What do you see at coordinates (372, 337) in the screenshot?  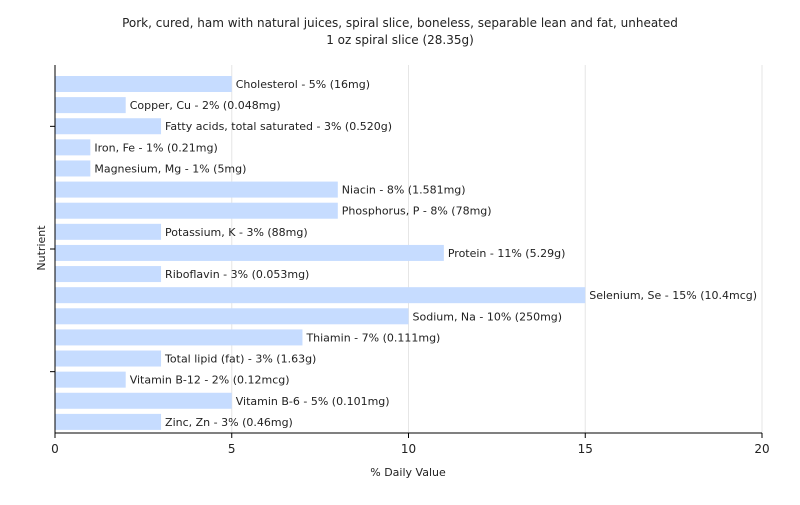 I see `bar-label-12: Thiamin - 7% (0.111mg)` at bounding box center [372, 337].